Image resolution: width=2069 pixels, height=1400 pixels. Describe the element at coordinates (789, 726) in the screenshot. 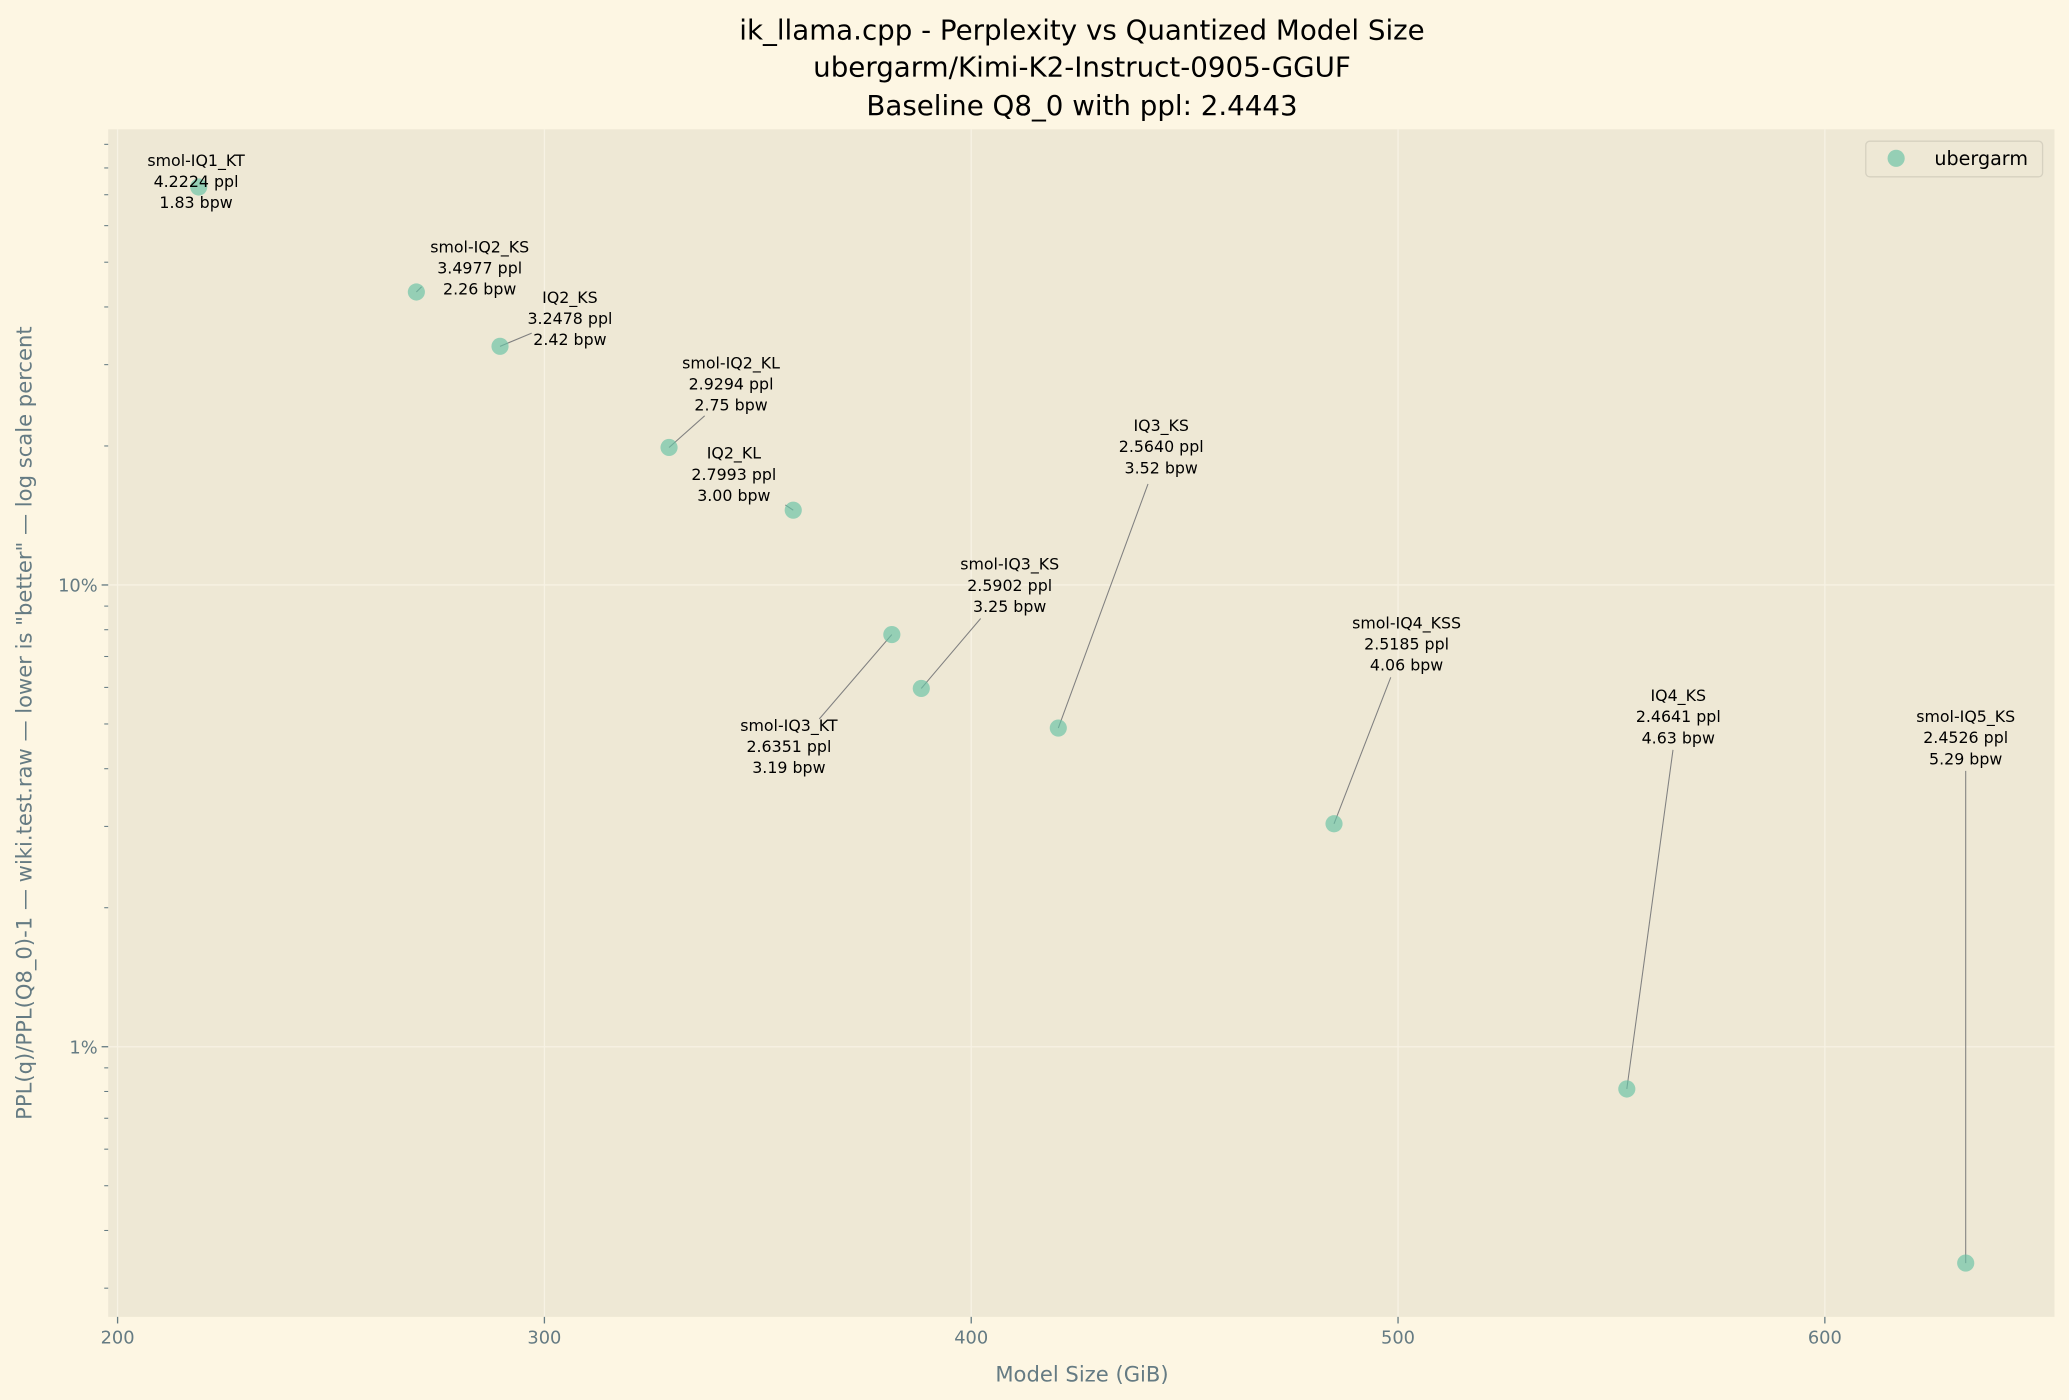

I see `annotation-label: smol-IQ3_KT` at that location.